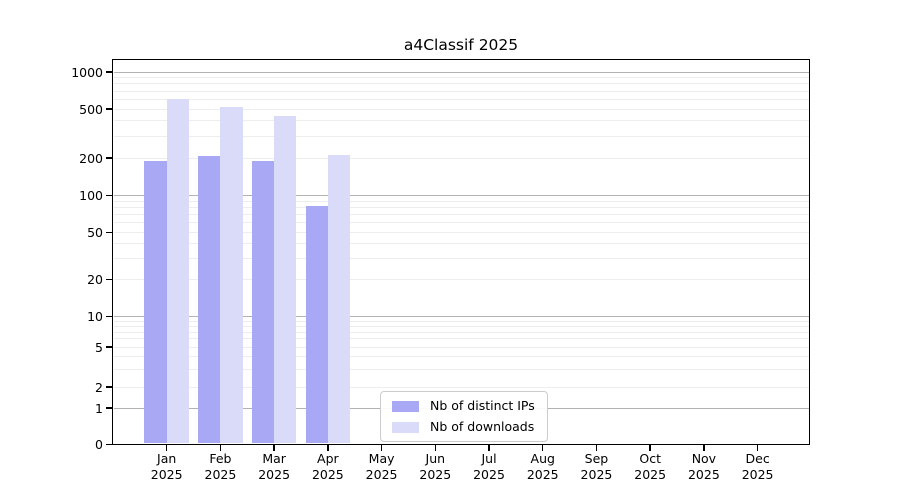 The width and height of the screenshot is (900, 500). I want to click on legend-label-distinct-ips: Nb of distinct IPs, so click(482, 405).